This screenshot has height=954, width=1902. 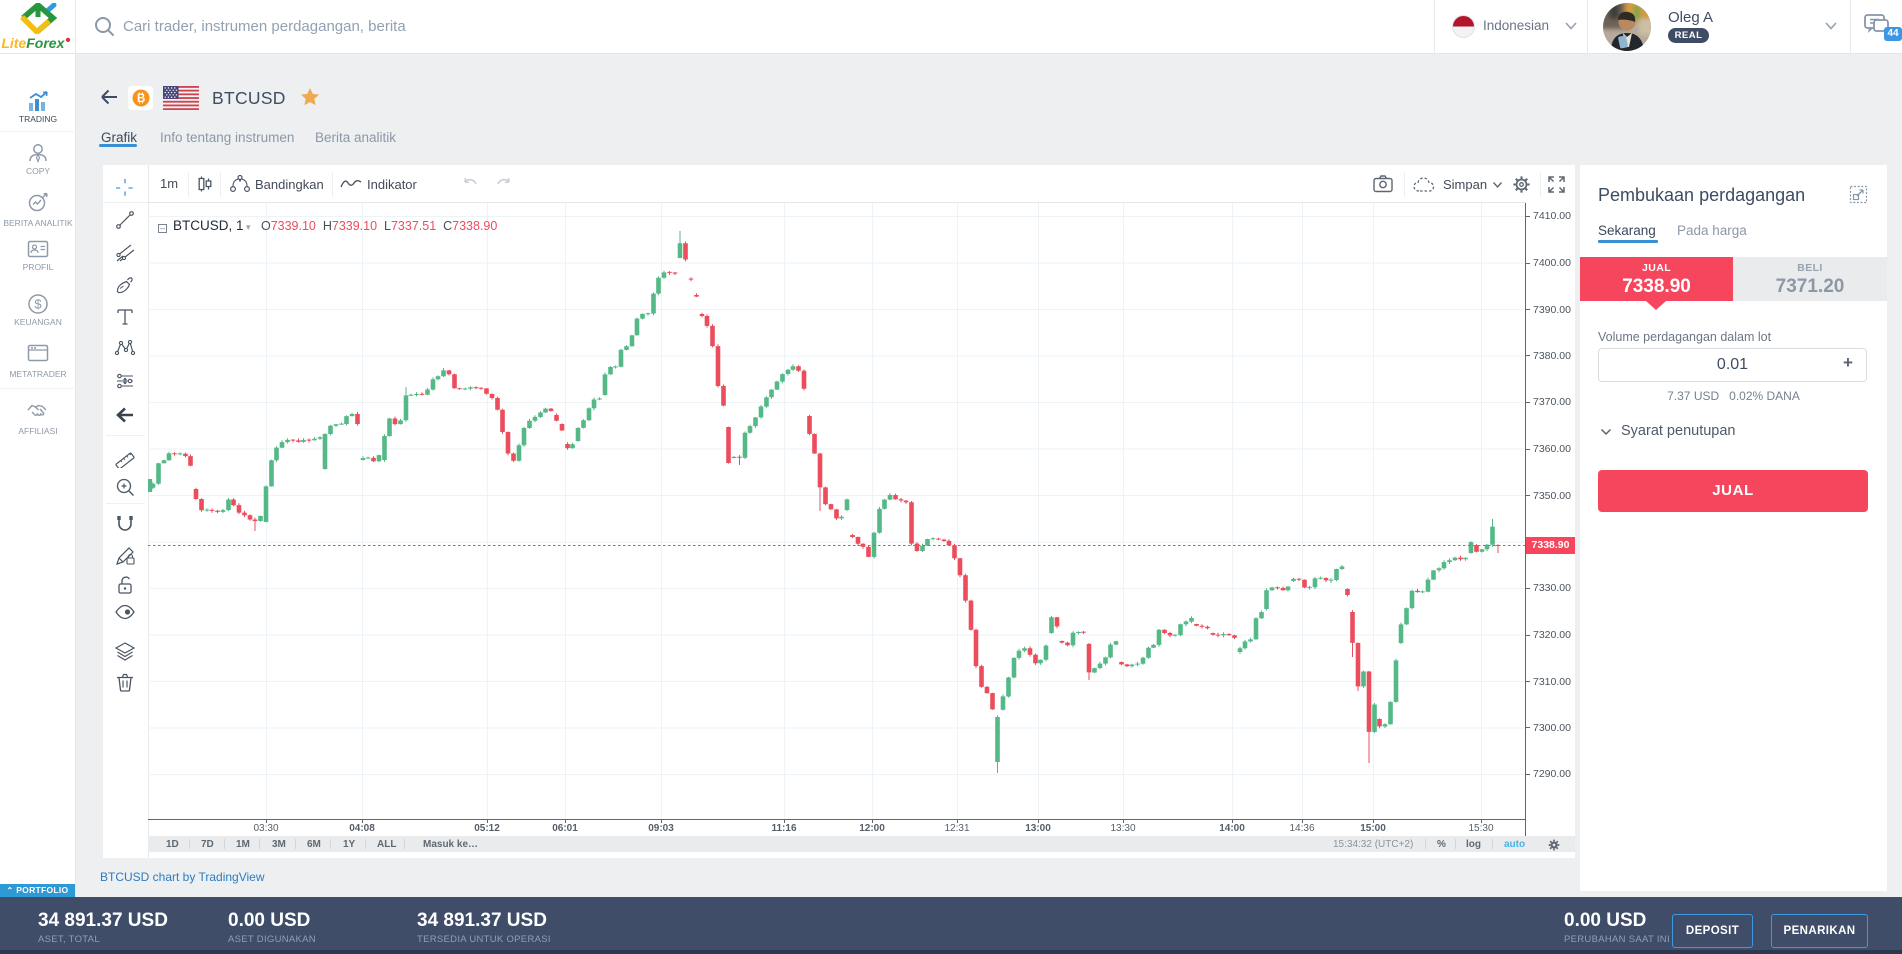 What do you see at coordinates (141, 99) in the screenshot?
I see `svg-text: B` at bounding box center [141, 99].